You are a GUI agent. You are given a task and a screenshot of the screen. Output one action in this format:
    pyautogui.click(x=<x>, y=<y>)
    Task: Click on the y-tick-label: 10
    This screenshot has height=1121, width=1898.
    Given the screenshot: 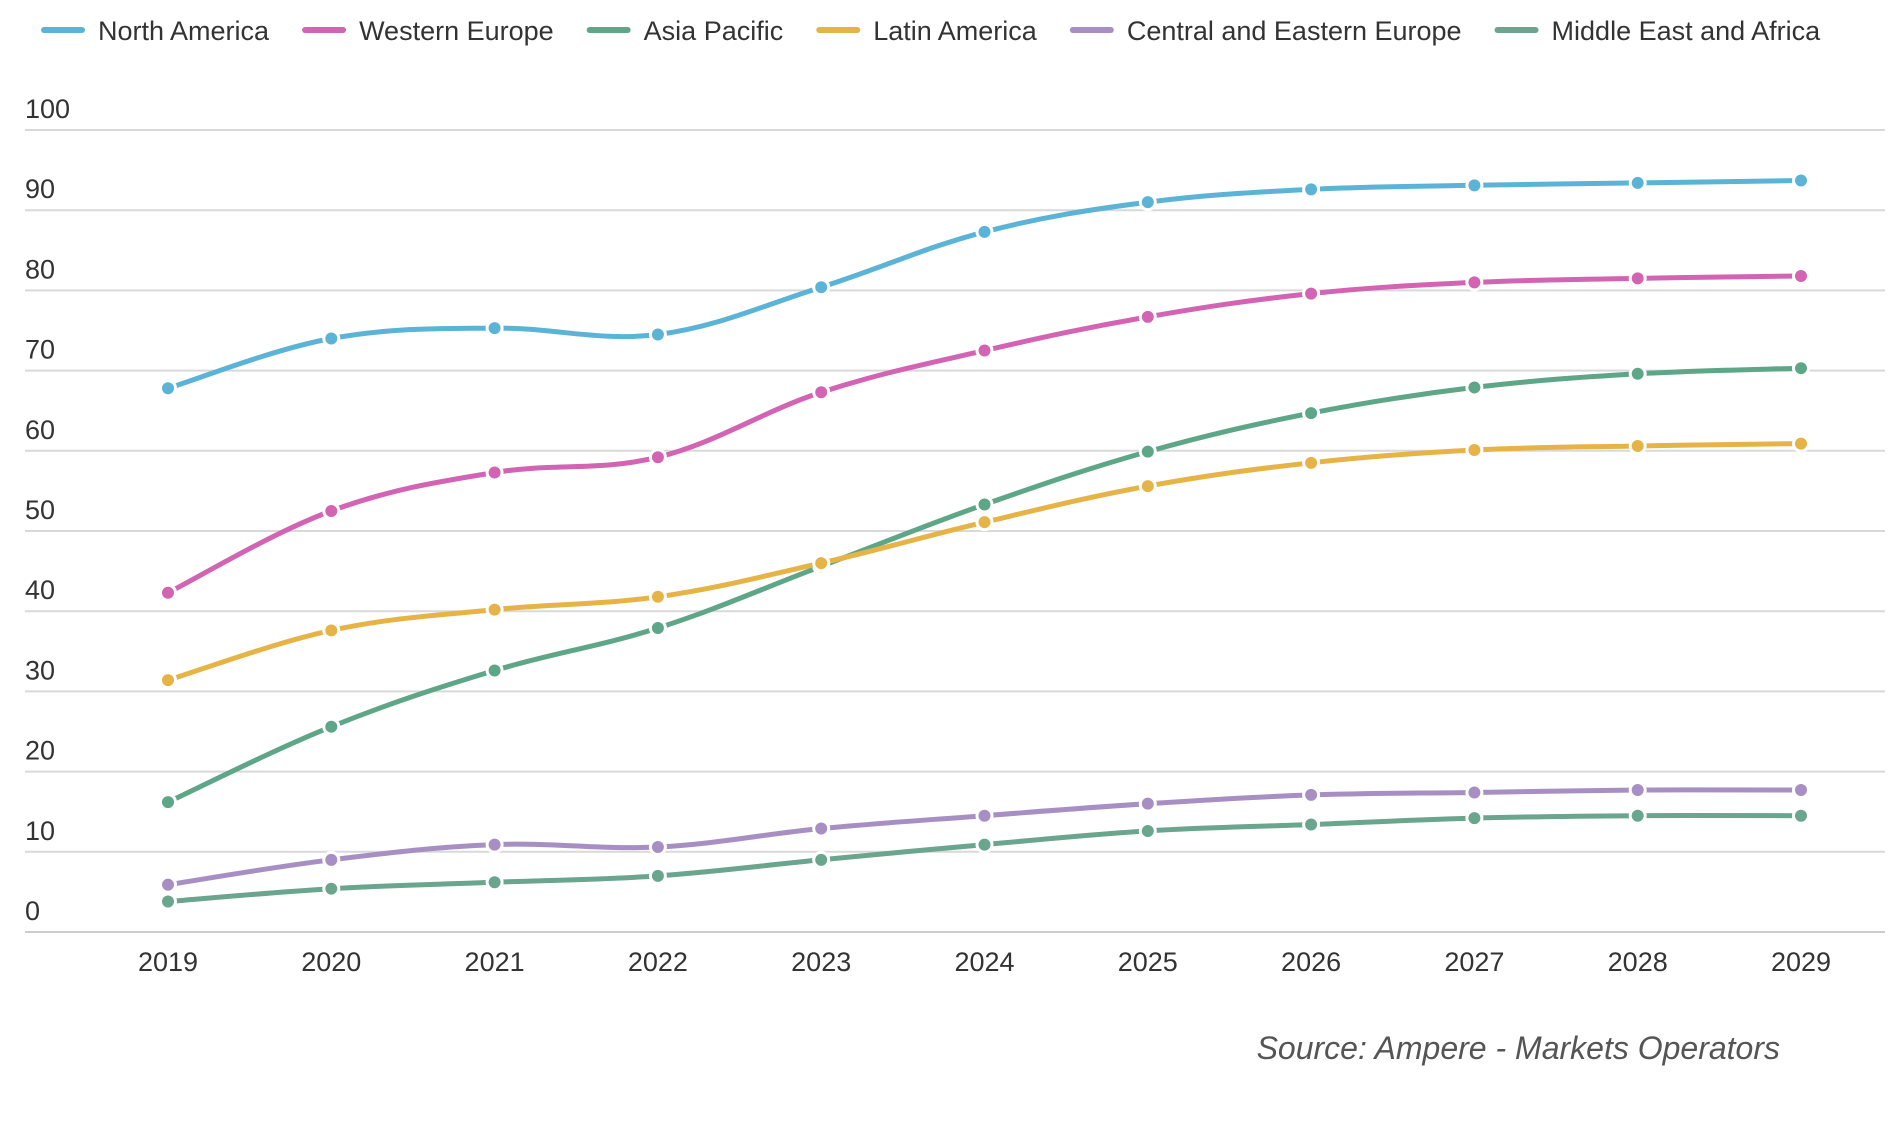 What is the action you would take?
    pyautogui.click(x=40, y=831)
    